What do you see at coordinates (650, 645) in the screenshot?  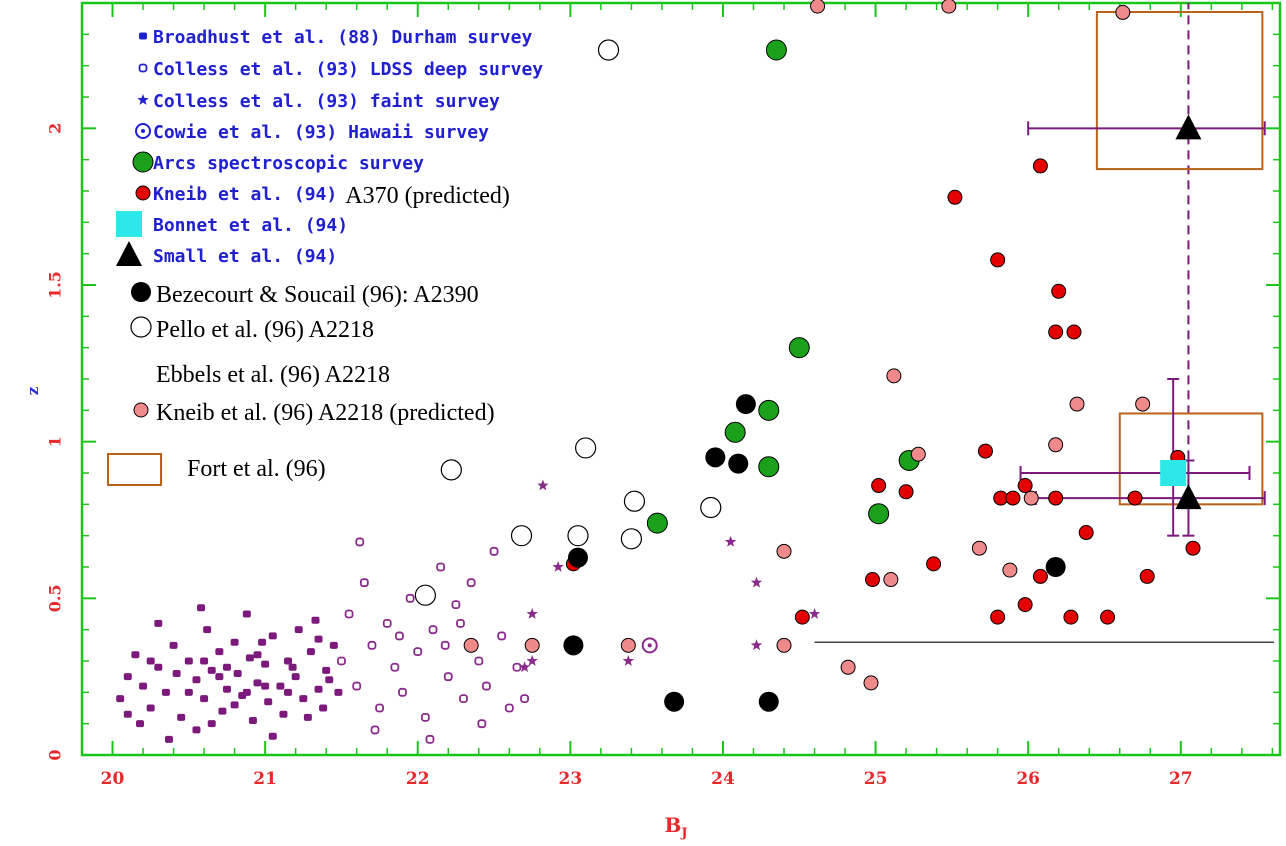 I see `data-point-dot` at bounding box center [650, 645].